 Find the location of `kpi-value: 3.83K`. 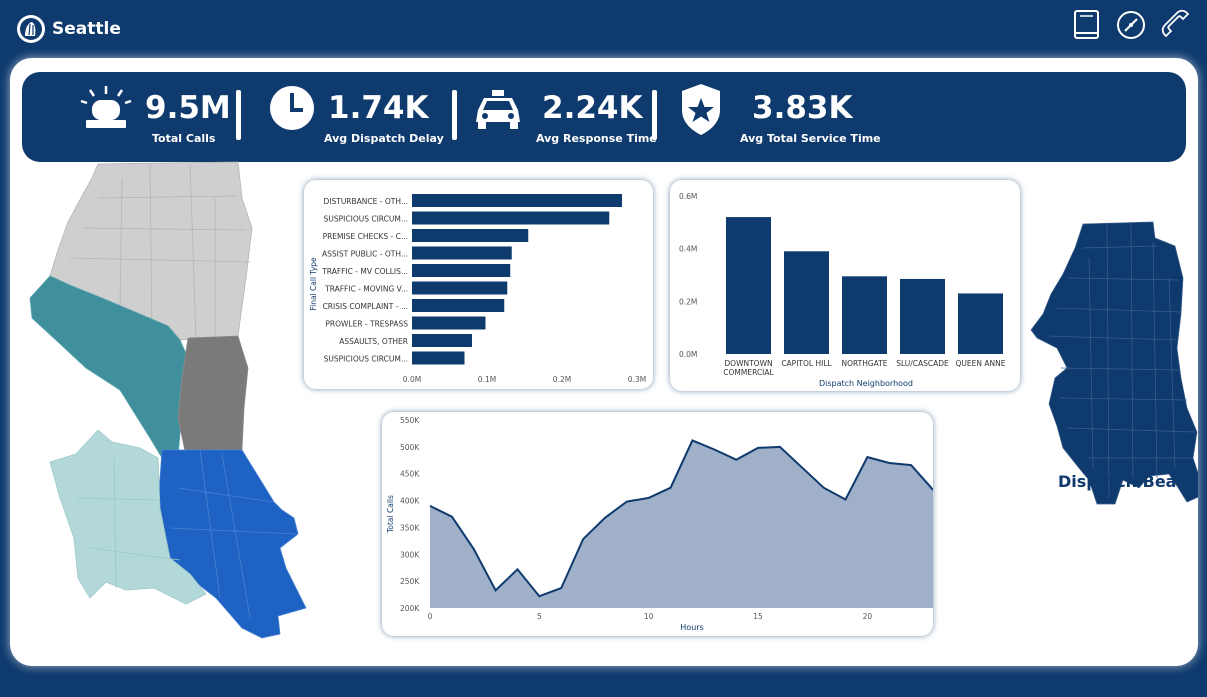

kpi-value: 3.83K is located at coordinates (802, 108).